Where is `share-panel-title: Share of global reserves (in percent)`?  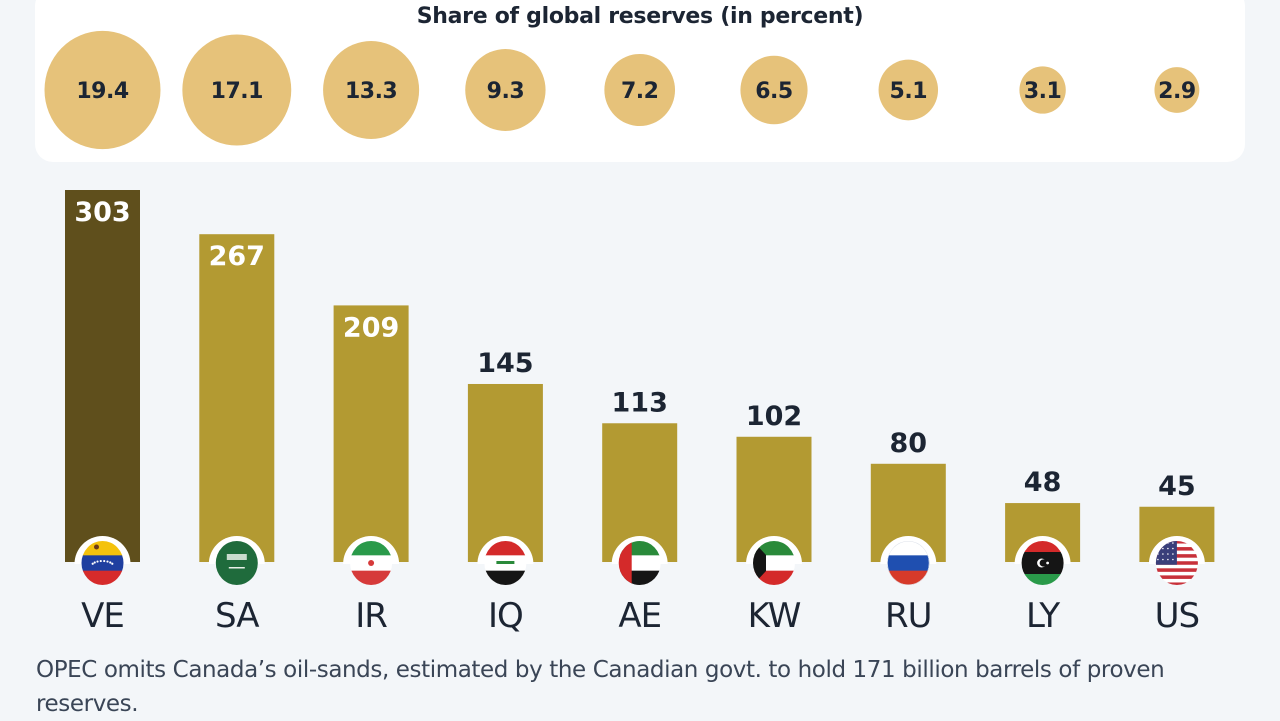 share-panel-title: Share of global reserves (in percent) is located at coordinates (640, 16).